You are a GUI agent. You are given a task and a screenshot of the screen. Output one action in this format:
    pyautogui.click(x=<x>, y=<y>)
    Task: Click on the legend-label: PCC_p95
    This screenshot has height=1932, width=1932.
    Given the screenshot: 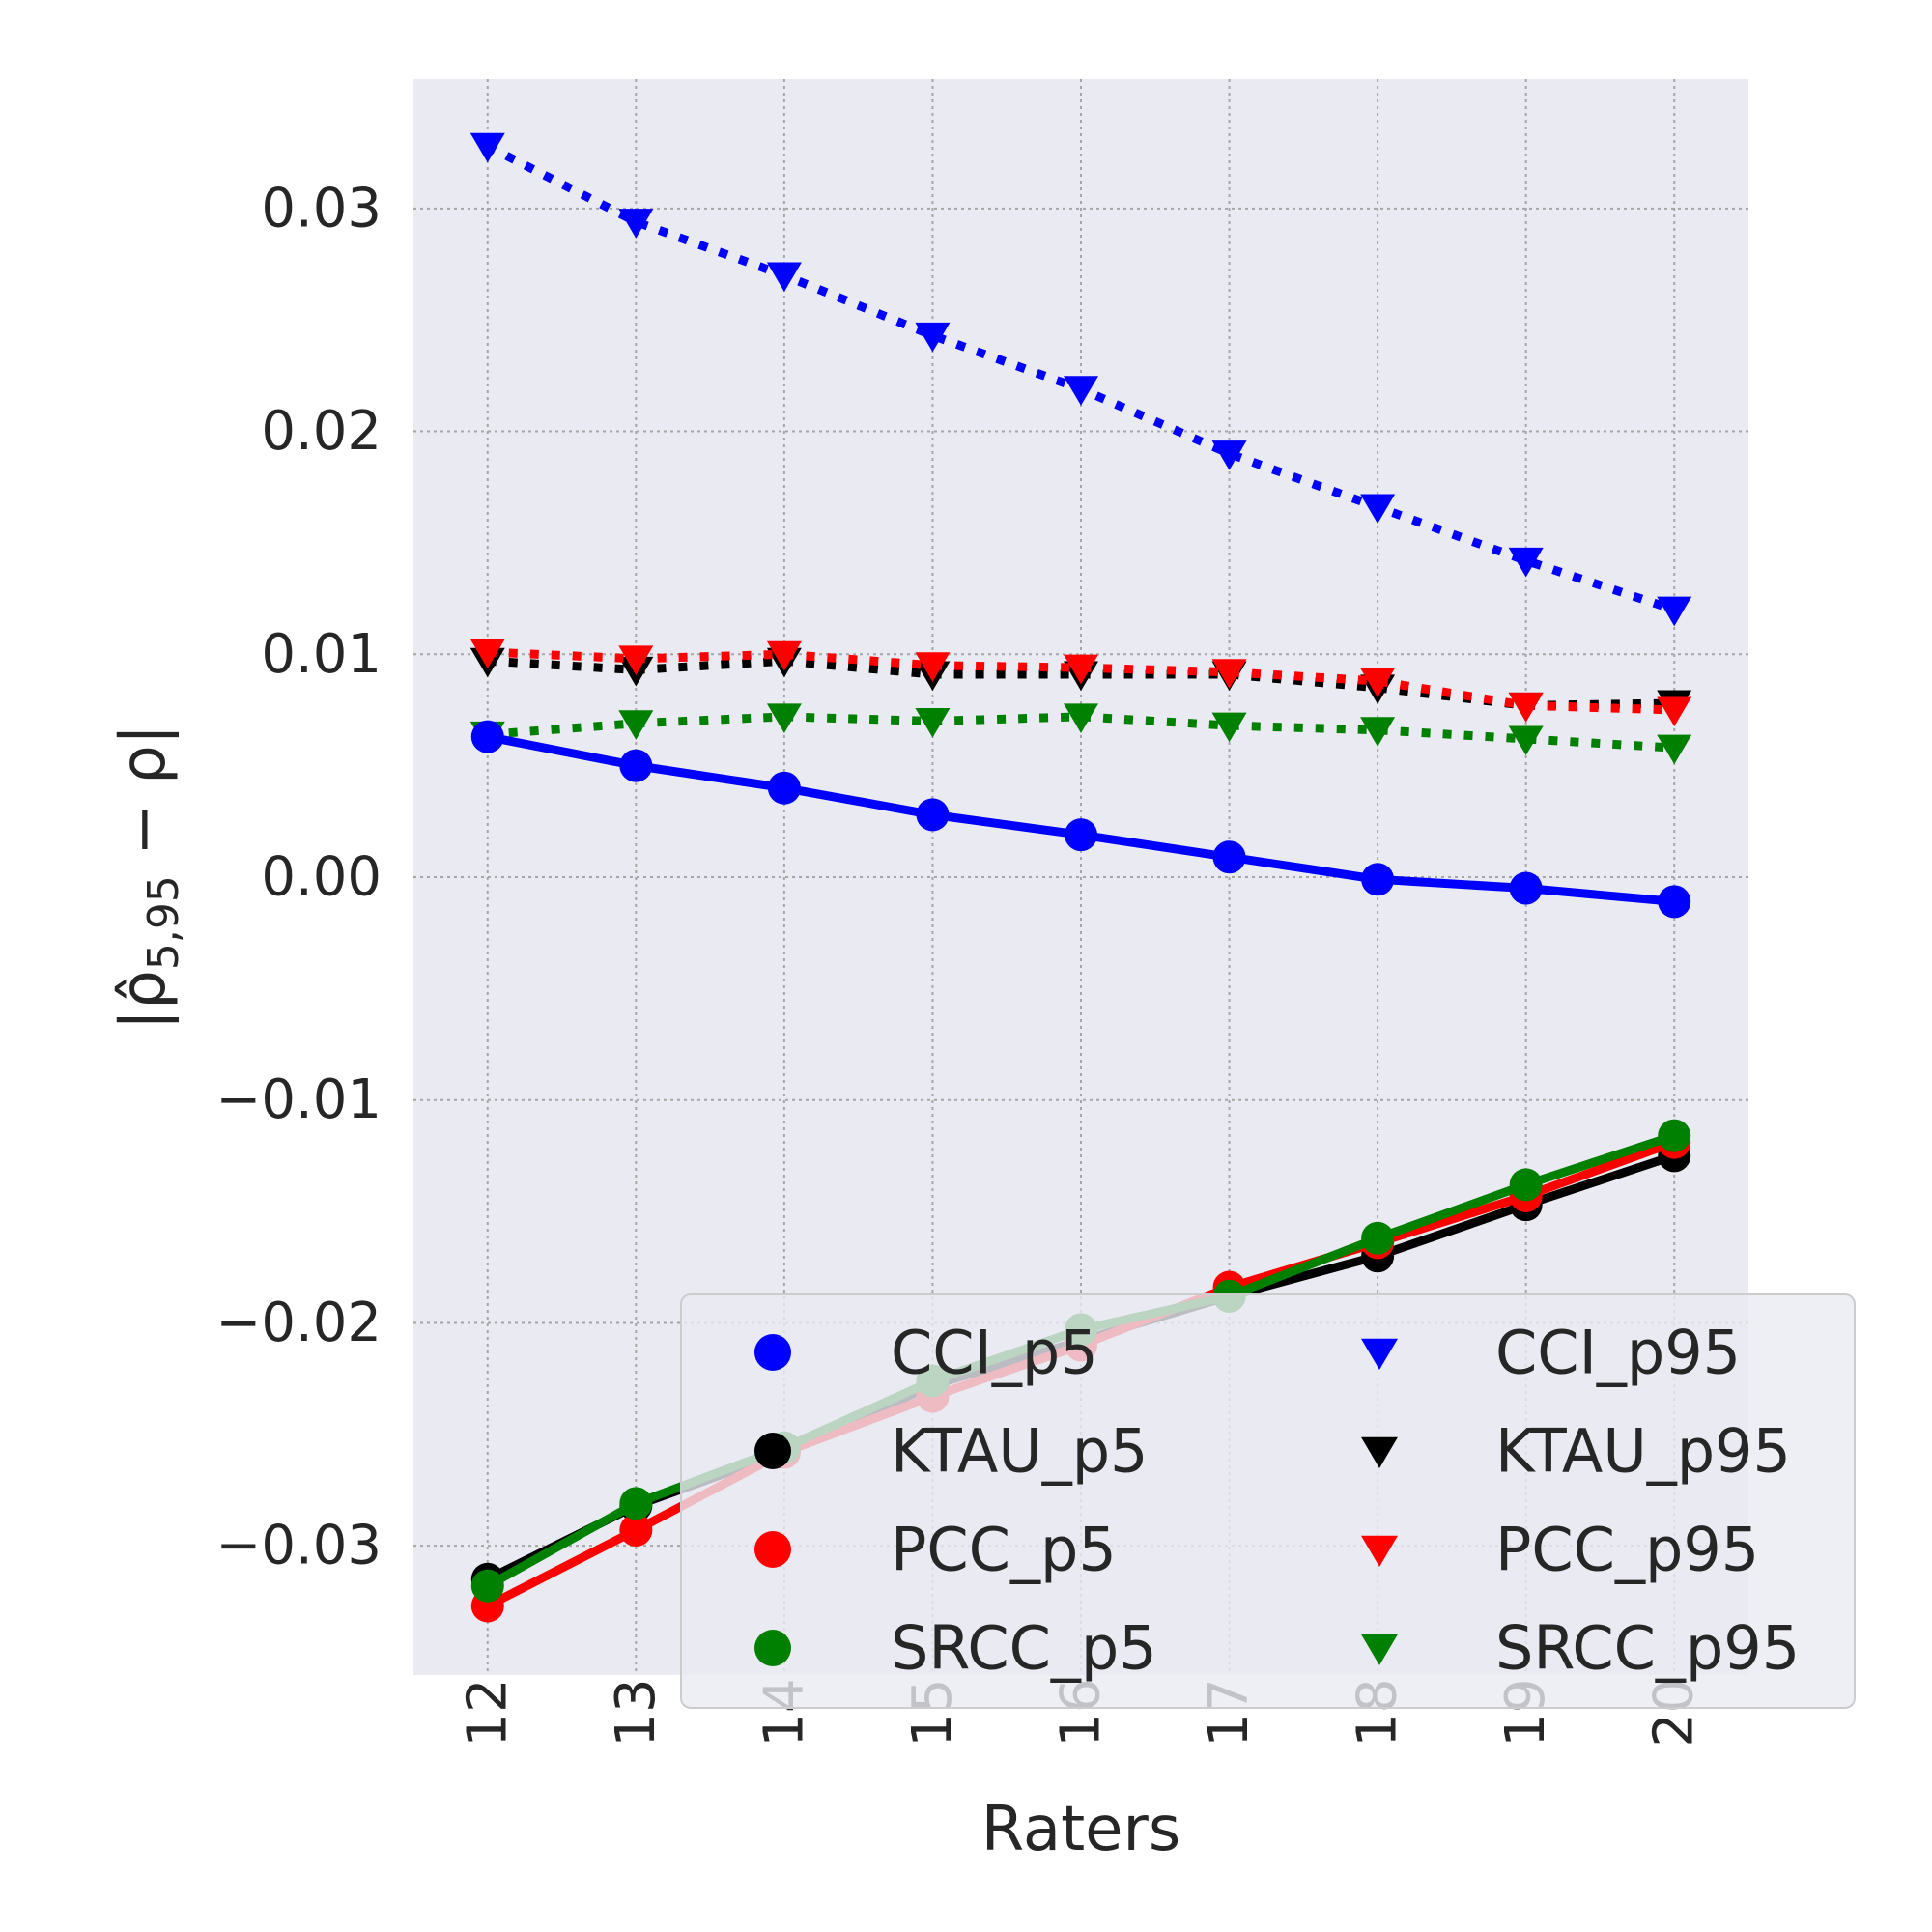 What is the action you would take?
    pyautogui.click(x=1627, y=1550)
    